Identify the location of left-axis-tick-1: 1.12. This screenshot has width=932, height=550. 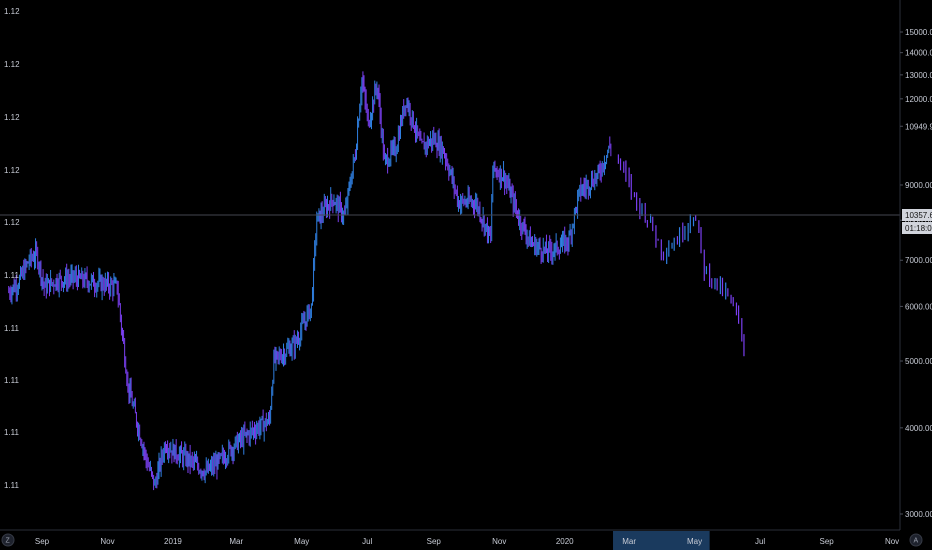
(12, 64).